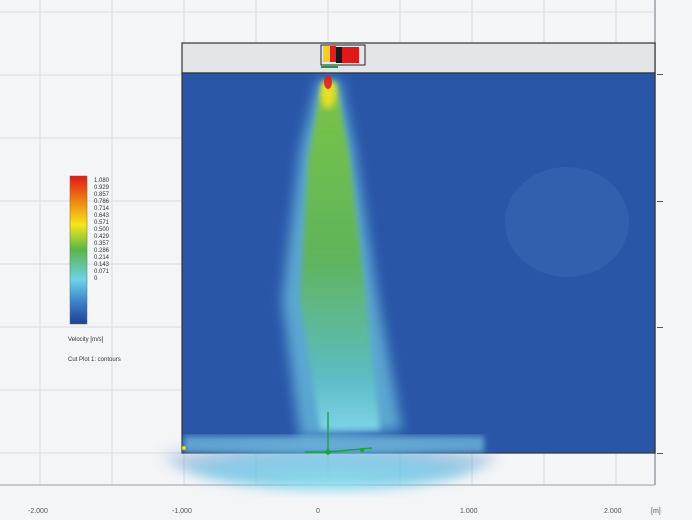 The height and width of the screenshot is (520, 692). I want to click on floor-band, so click(334, 444).